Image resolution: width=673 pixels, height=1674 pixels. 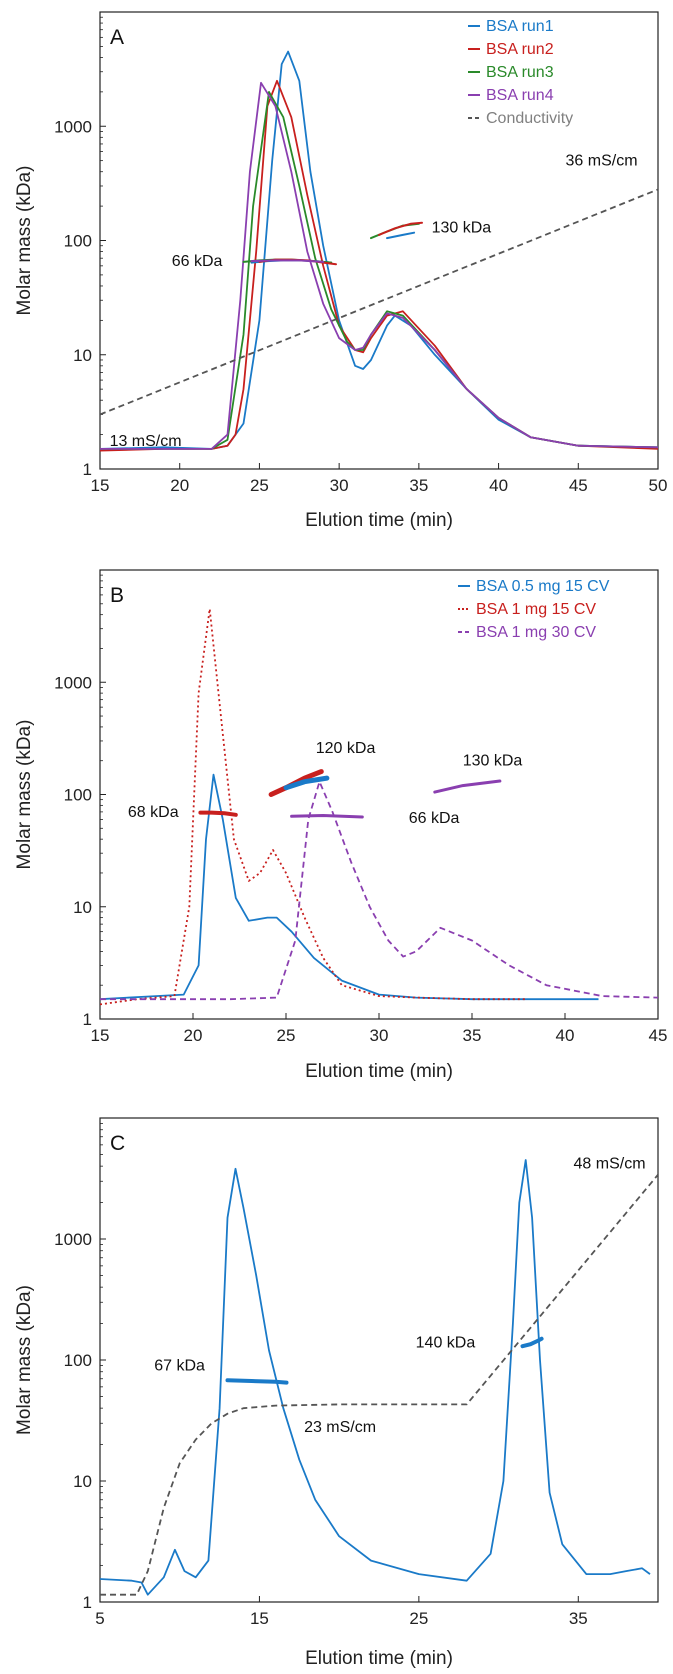 I want to click on legend-entry: BSA run3, so click(x=520, y=72).